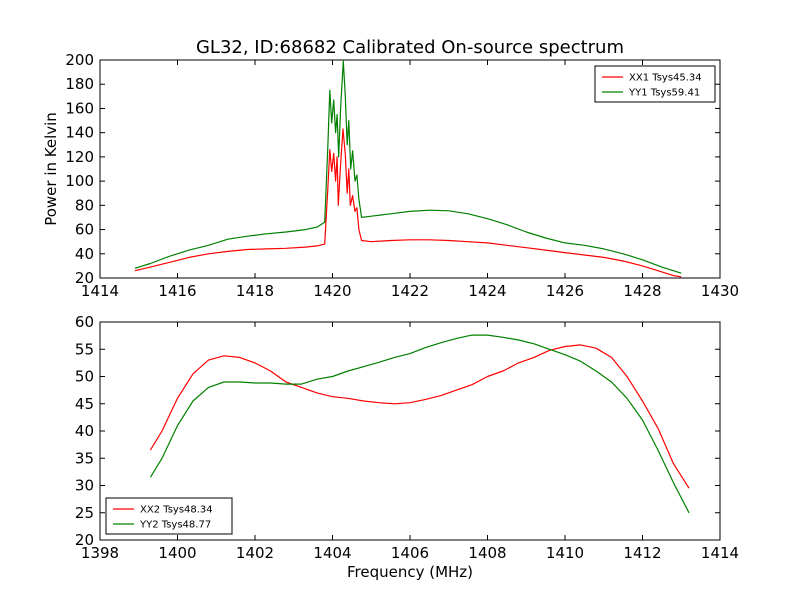 This screenshot has width=800, height=600. I want to click on x-tick-label: 1412, so click(642, 553).